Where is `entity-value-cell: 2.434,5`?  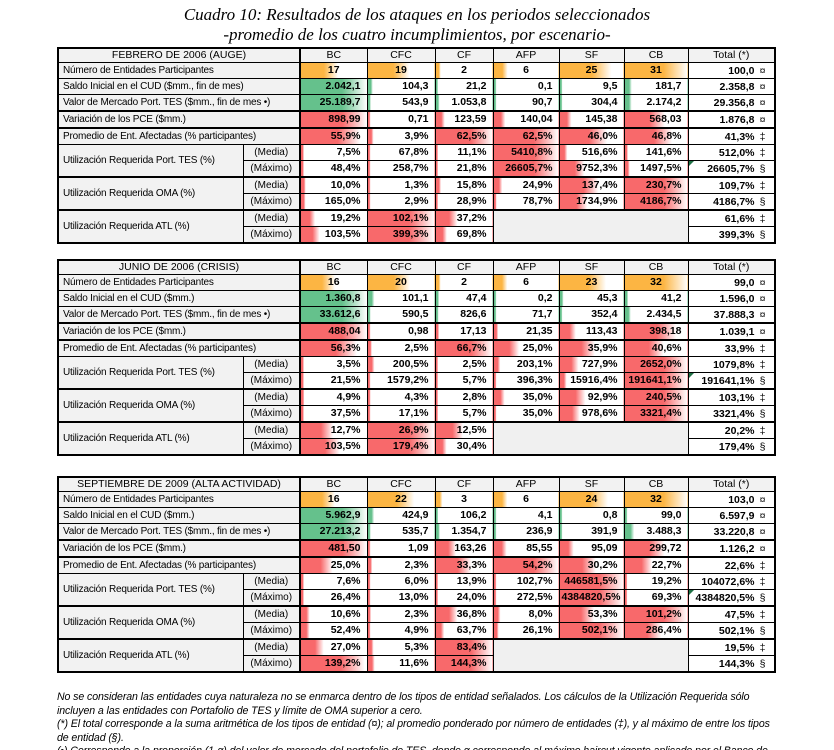
entity-value-cell: 2.434,5 is located at coordinates (656, 315).